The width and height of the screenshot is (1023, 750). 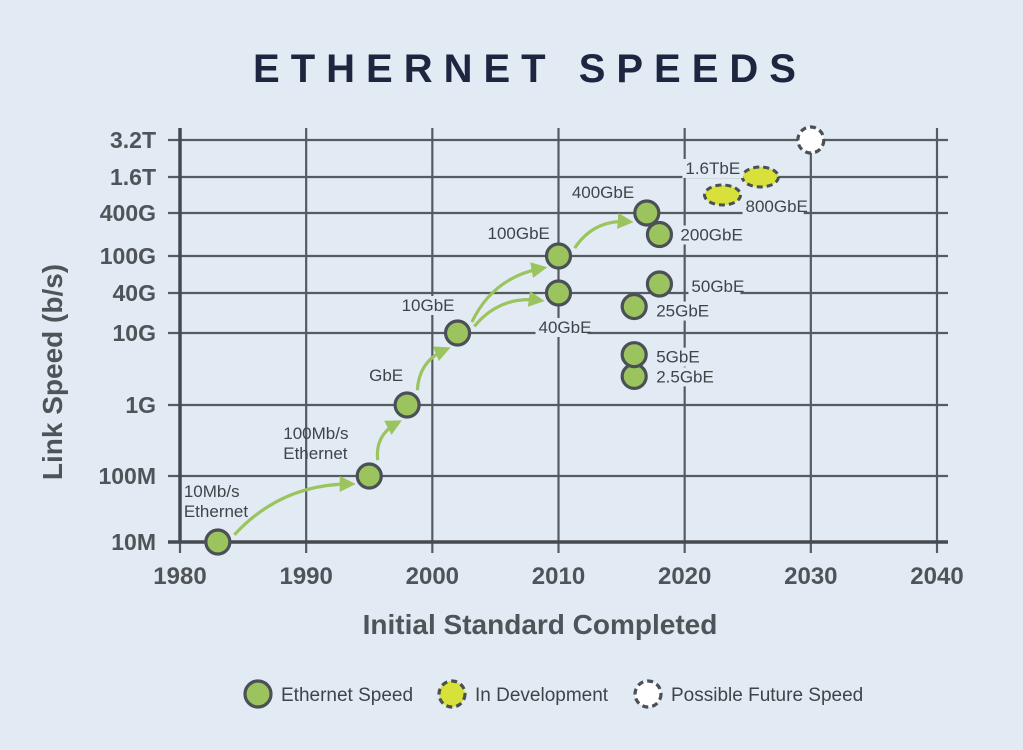 I want to click on point-label-5gbe-bg, so click(x=674, y=357).